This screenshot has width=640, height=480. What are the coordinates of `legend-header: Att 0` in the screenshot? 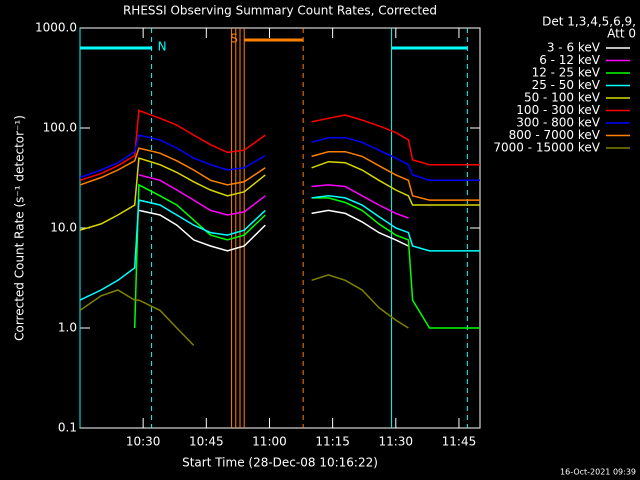 It's located at (621, 34).